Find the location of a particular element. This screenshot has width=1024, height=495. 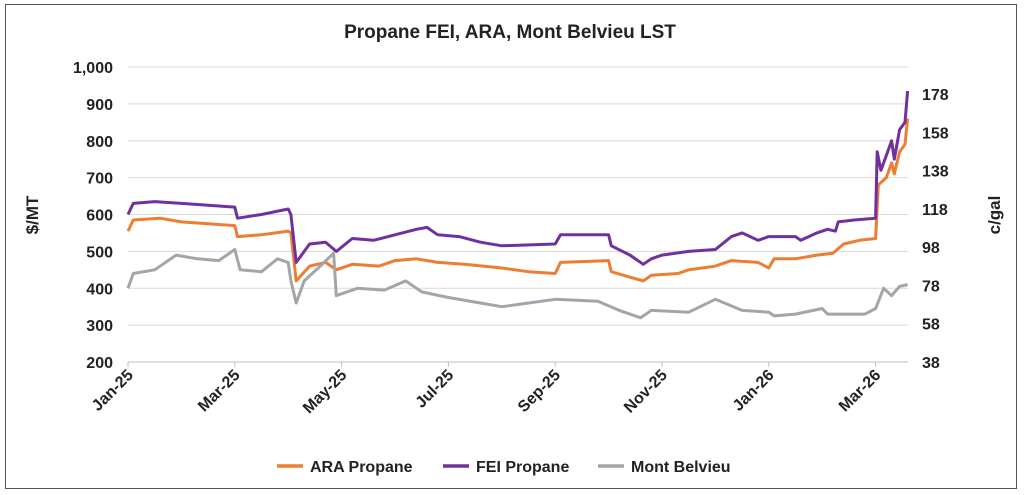

y2-tick-label: 178 is located at coordinates (935, 95).